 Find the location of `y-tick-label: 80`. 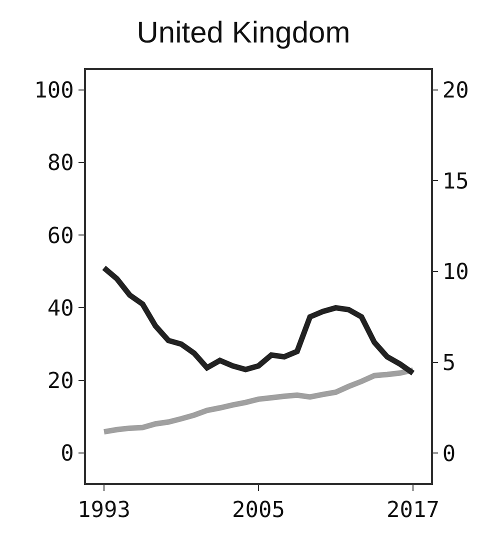

y-tick-label: 80 is located at coordinates (60, 163).